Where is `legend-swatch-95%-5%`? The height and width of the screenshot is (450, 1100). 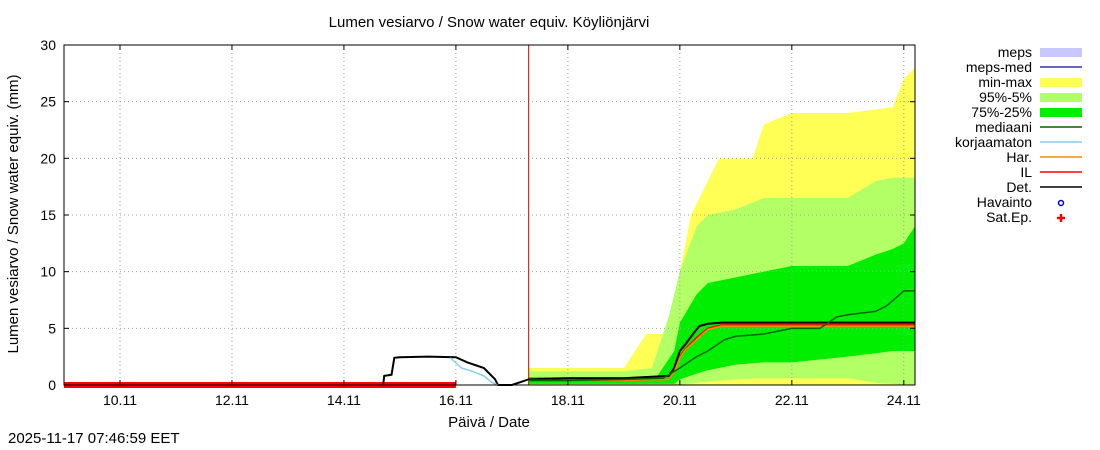
legend-swatch-95%-5% is located at coordinates (1061, 97).